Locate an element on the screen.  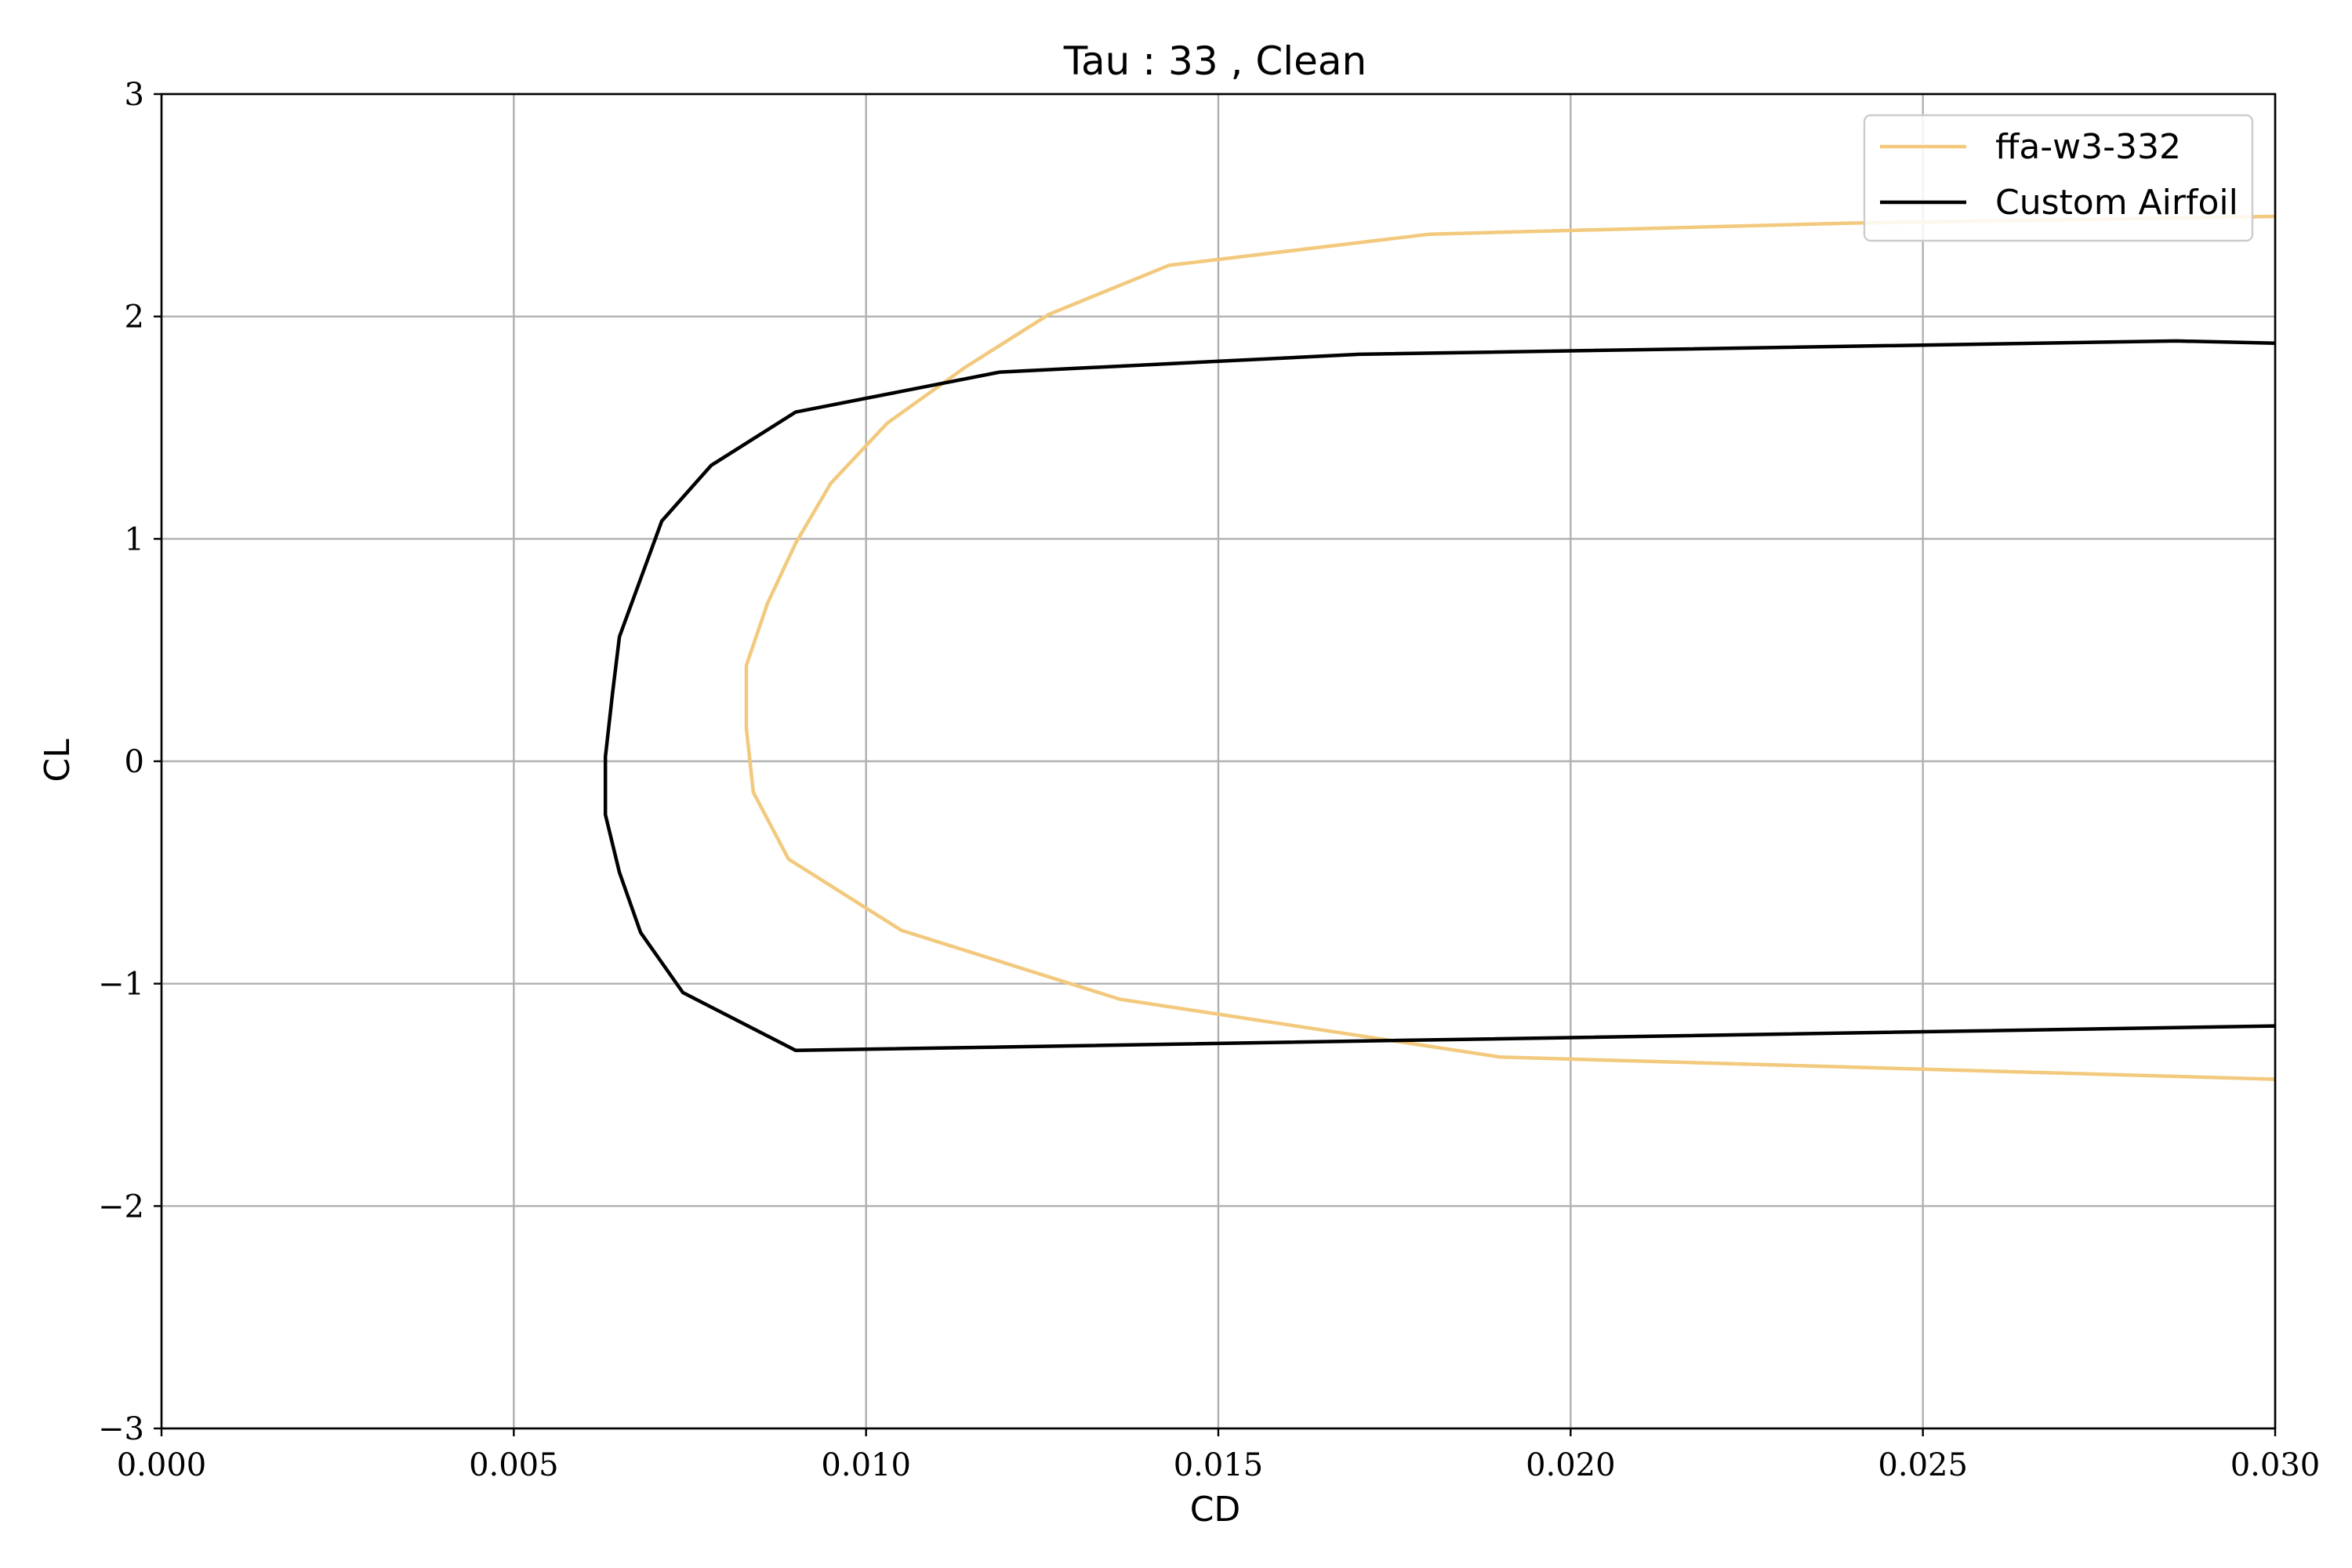
x-tick-label: 0.010 is located at coordinates (866, 1465).